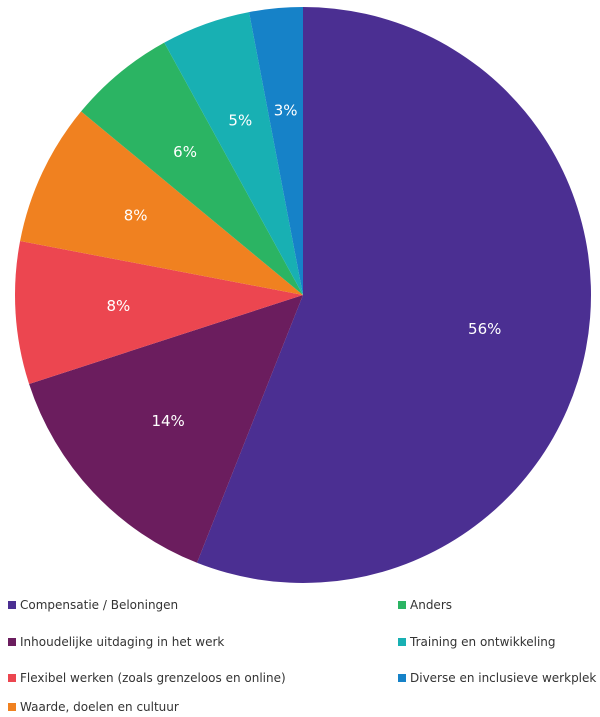  What do you see at coordinates (240, 120) in the screenshot?
I see `slice-value-label: 5%` at bounding box center [240, 120].